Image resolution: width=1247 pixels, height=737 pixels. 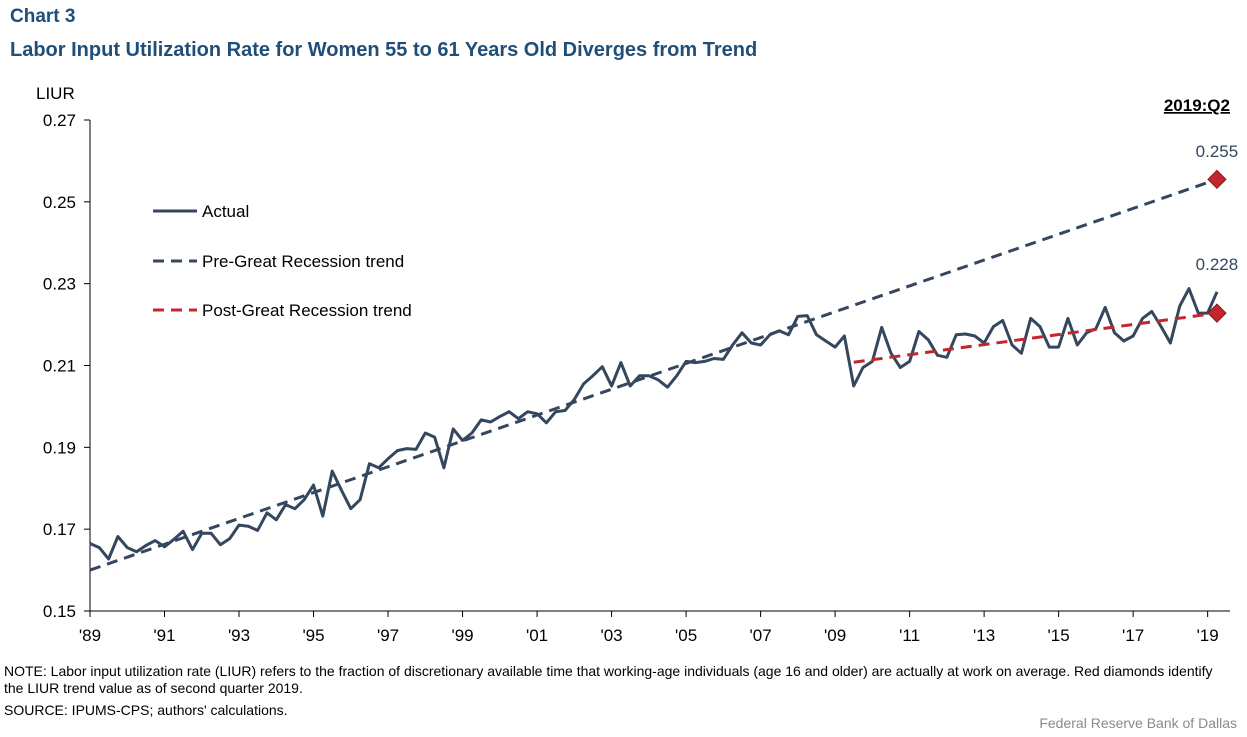 I want to click on x-tick-label: '89, so click(x=90, y=635).